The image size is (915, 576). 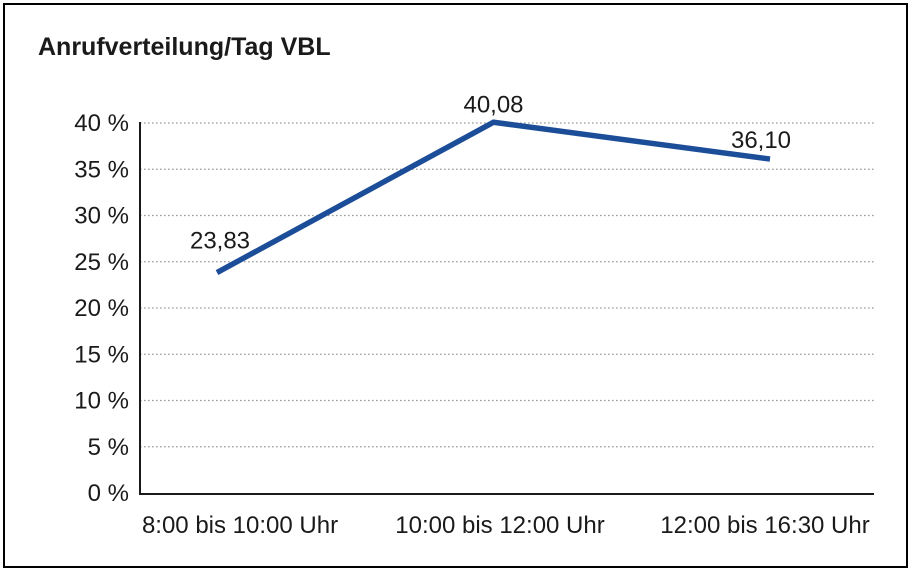 I want to click on y-tick-label: 40 %, so click(x=101, y=123).